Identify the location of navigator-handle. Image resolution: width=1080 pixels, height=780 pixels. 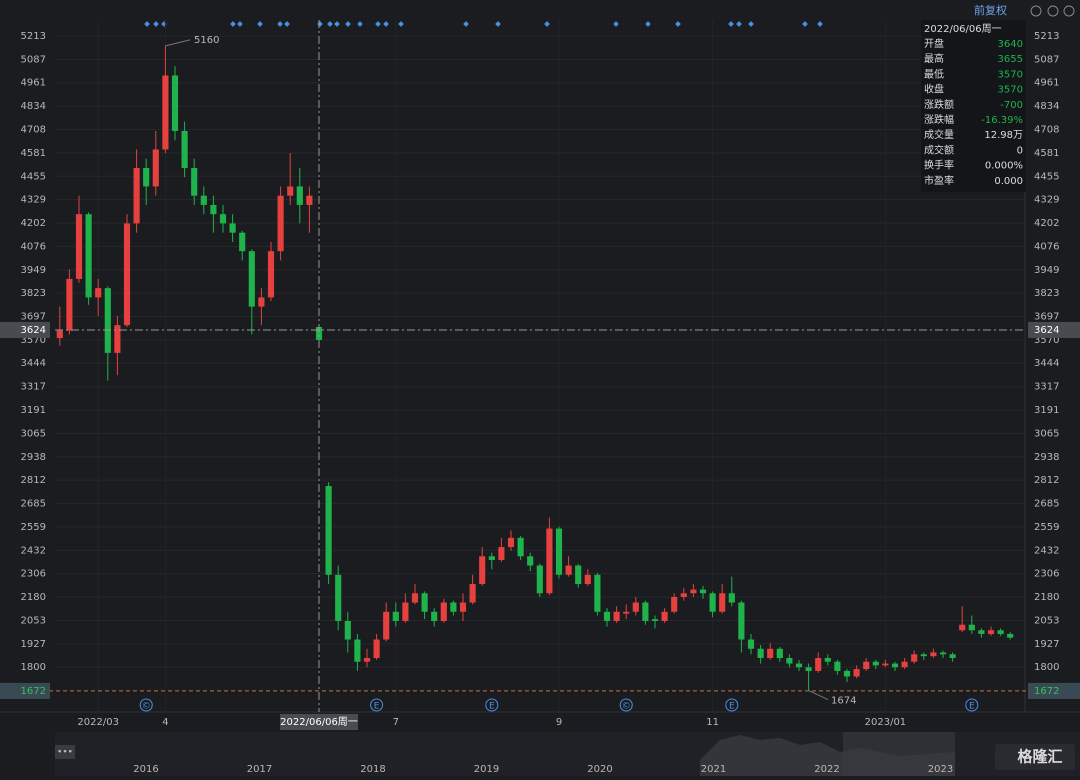
(65, 752).